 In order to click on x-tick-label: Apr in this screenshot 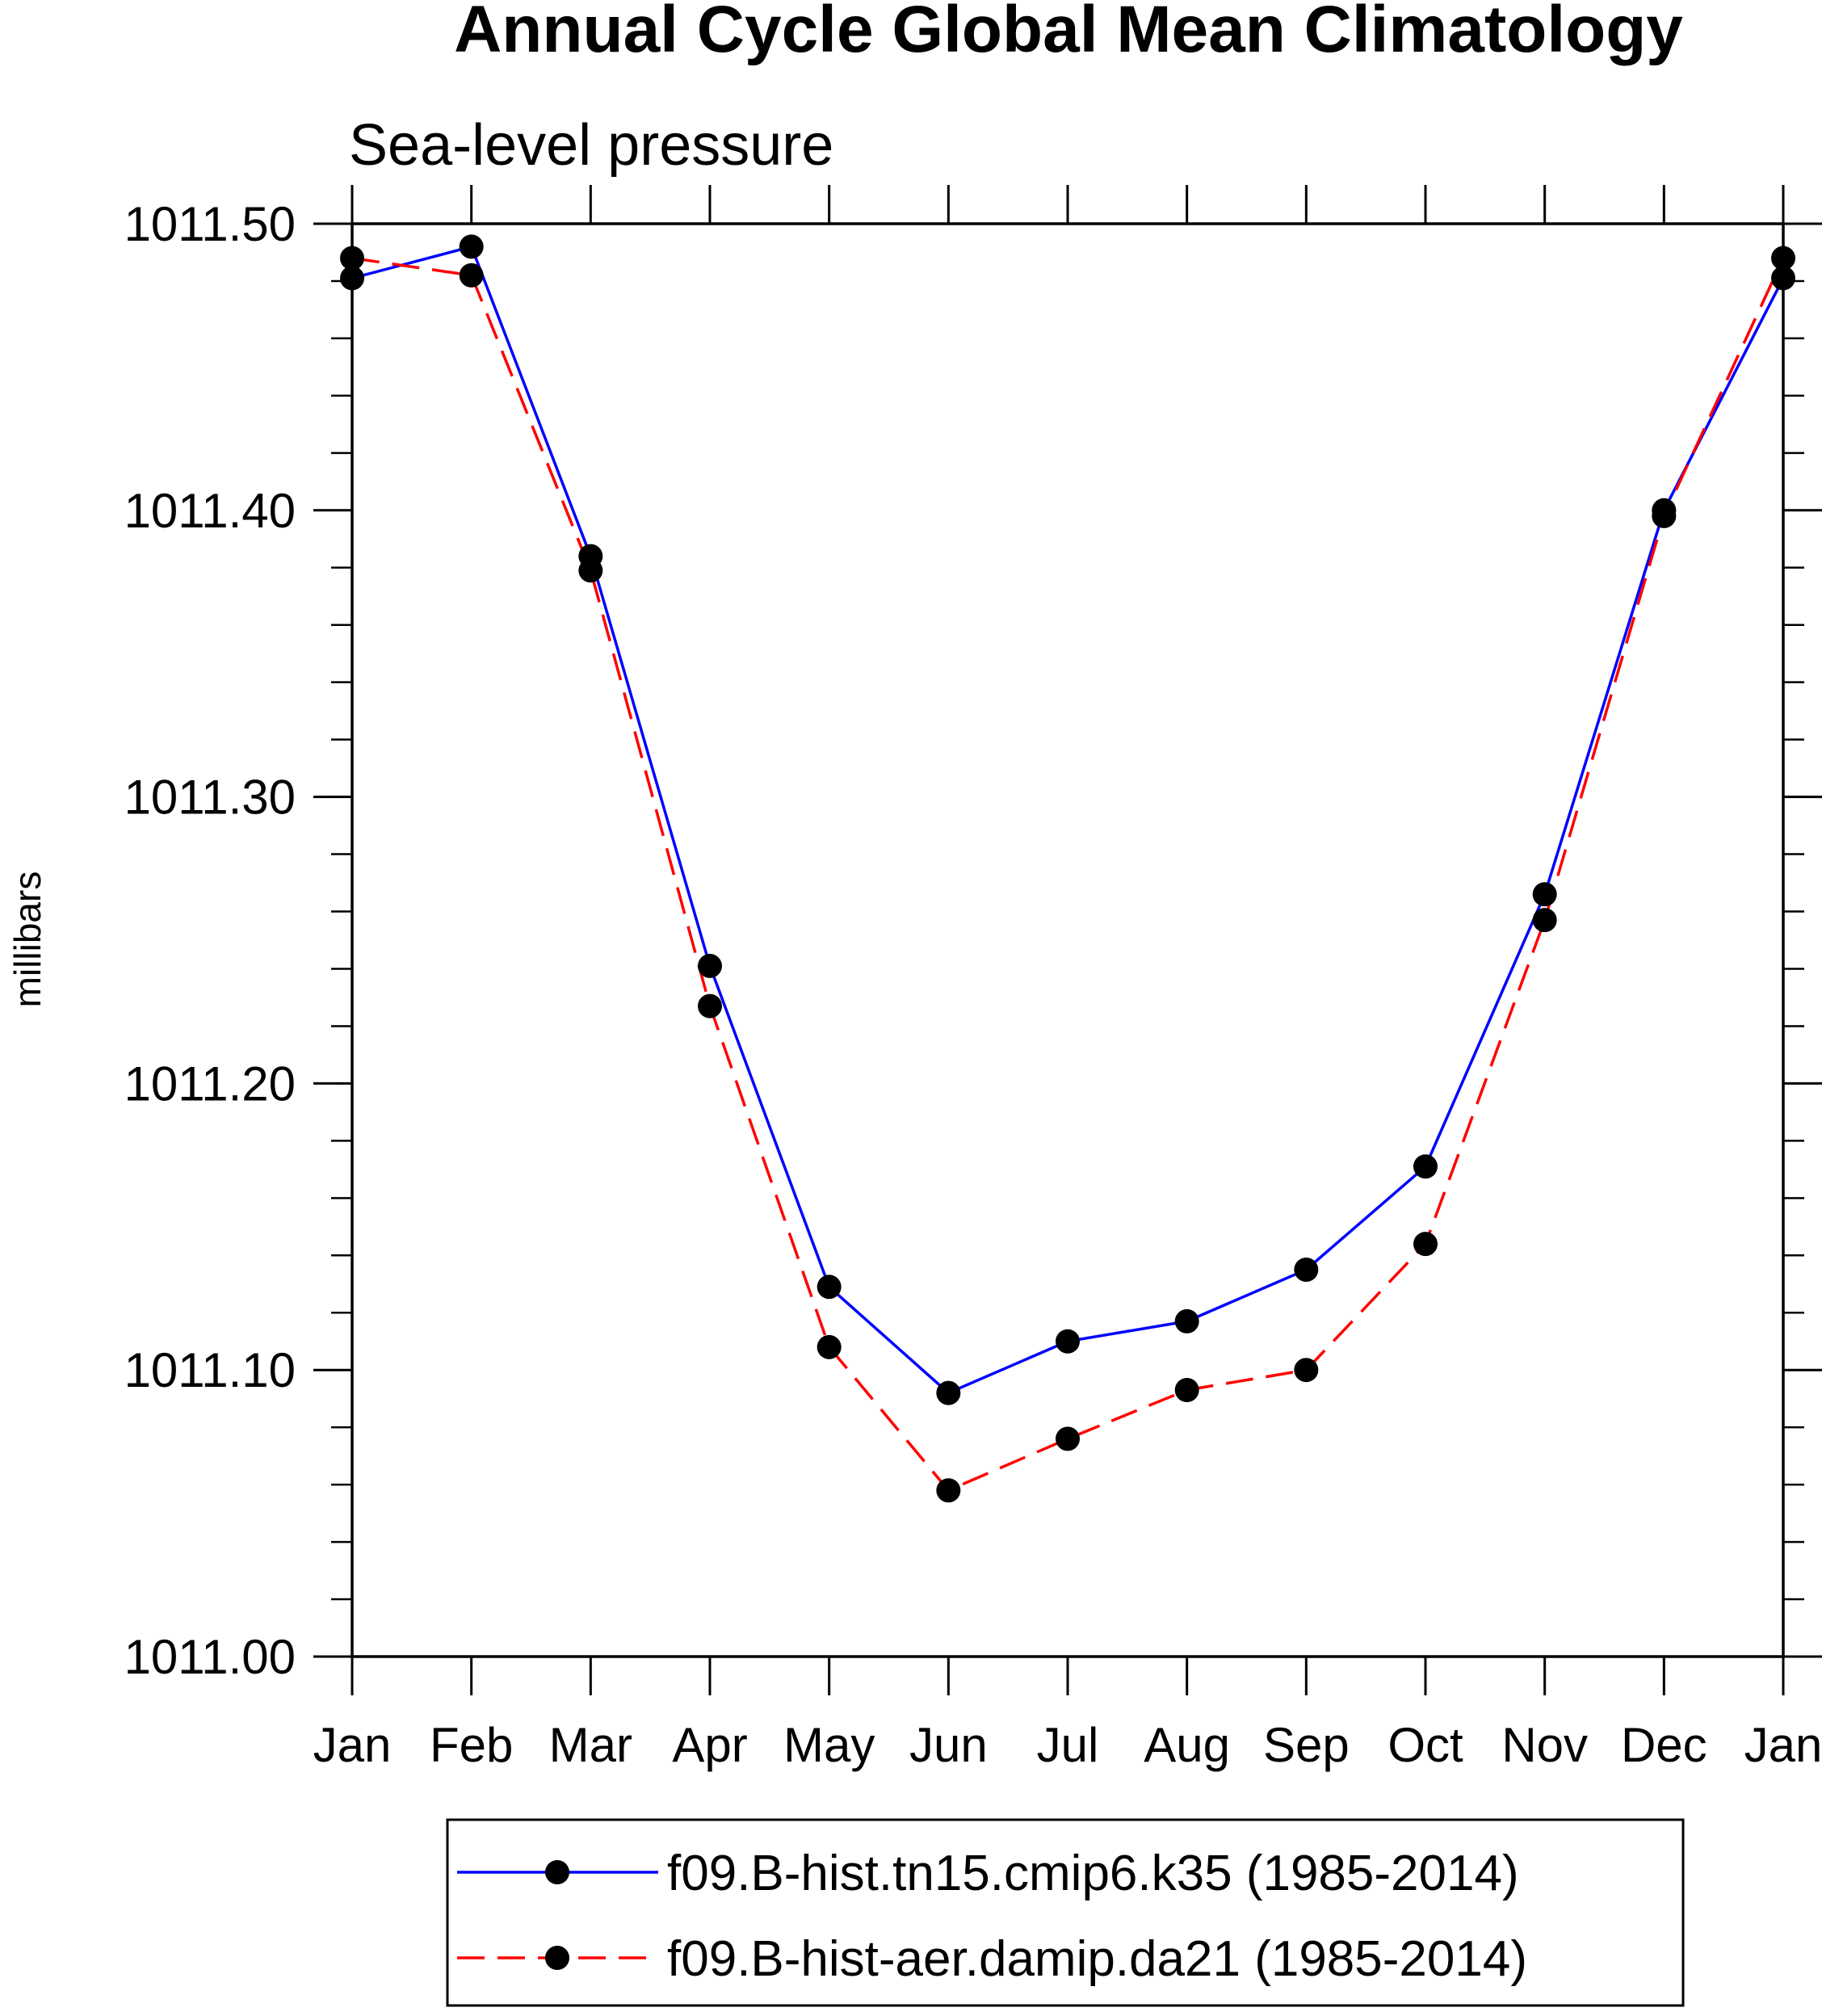, I will do `click(709, 1745)`.